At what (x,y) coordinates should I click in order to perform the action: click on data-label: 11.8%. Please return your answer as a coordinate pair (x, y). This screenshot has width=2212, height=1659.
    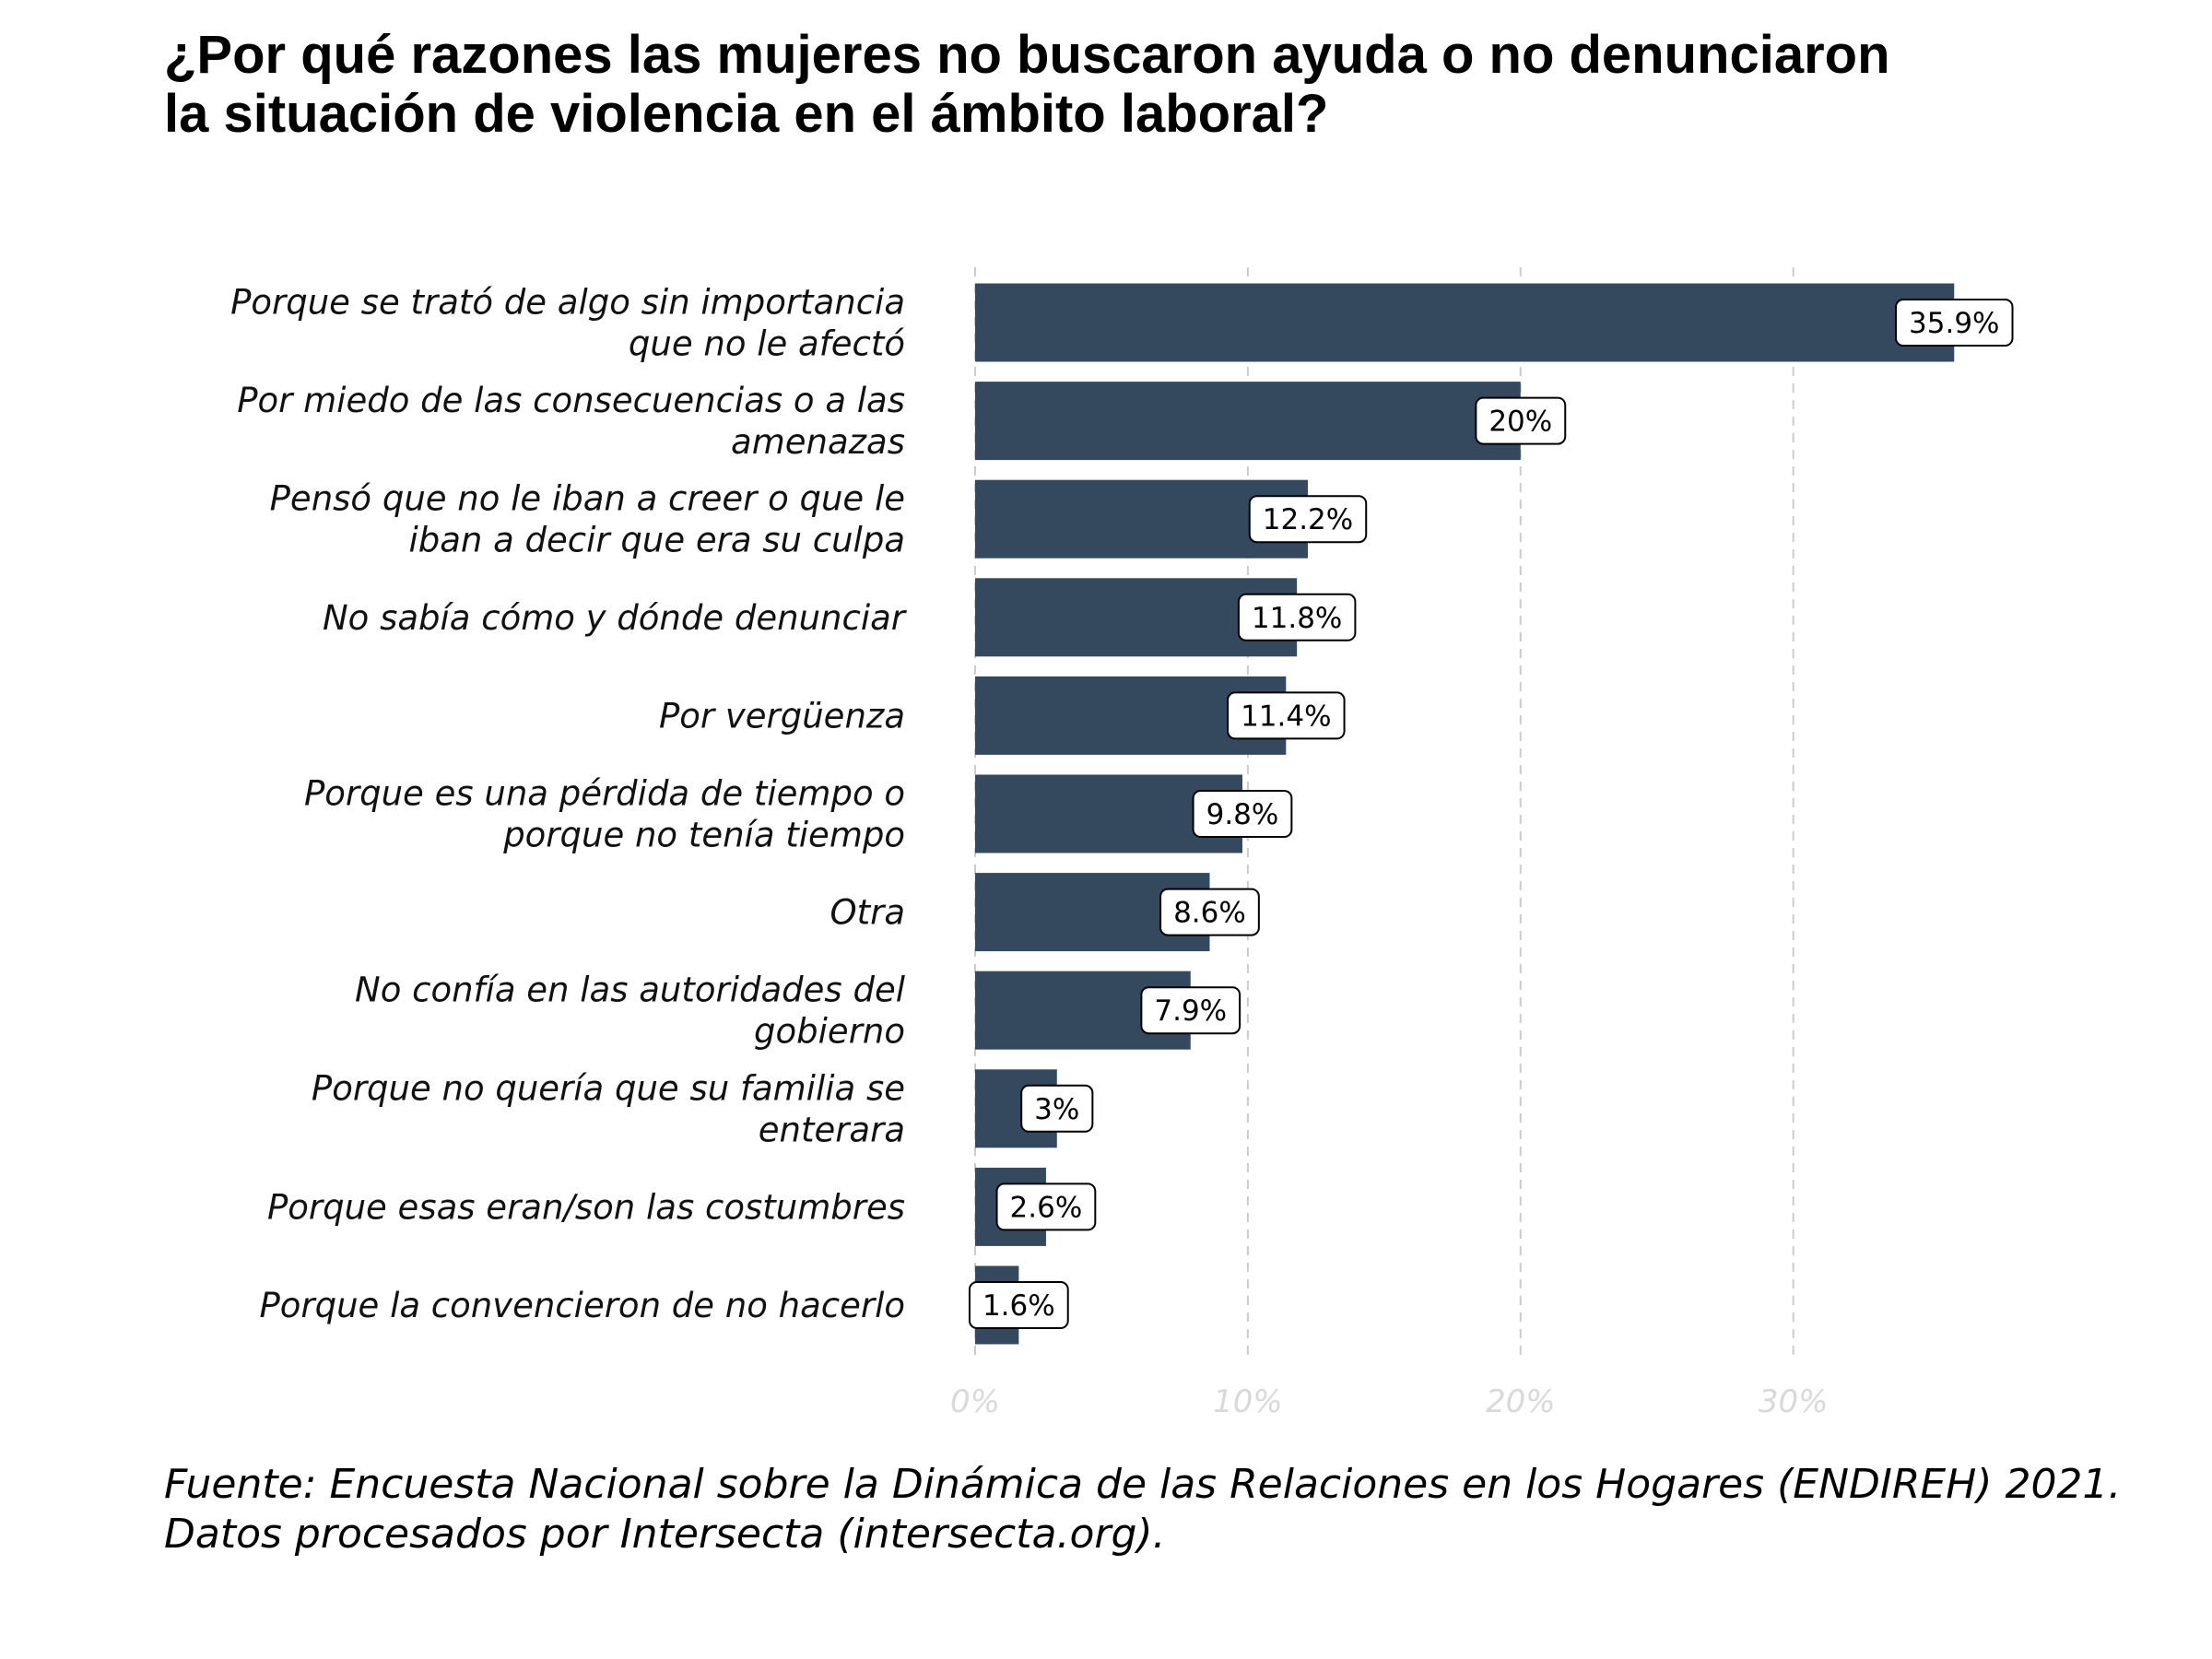
    Looking at the image, I should click on (1297, 617).